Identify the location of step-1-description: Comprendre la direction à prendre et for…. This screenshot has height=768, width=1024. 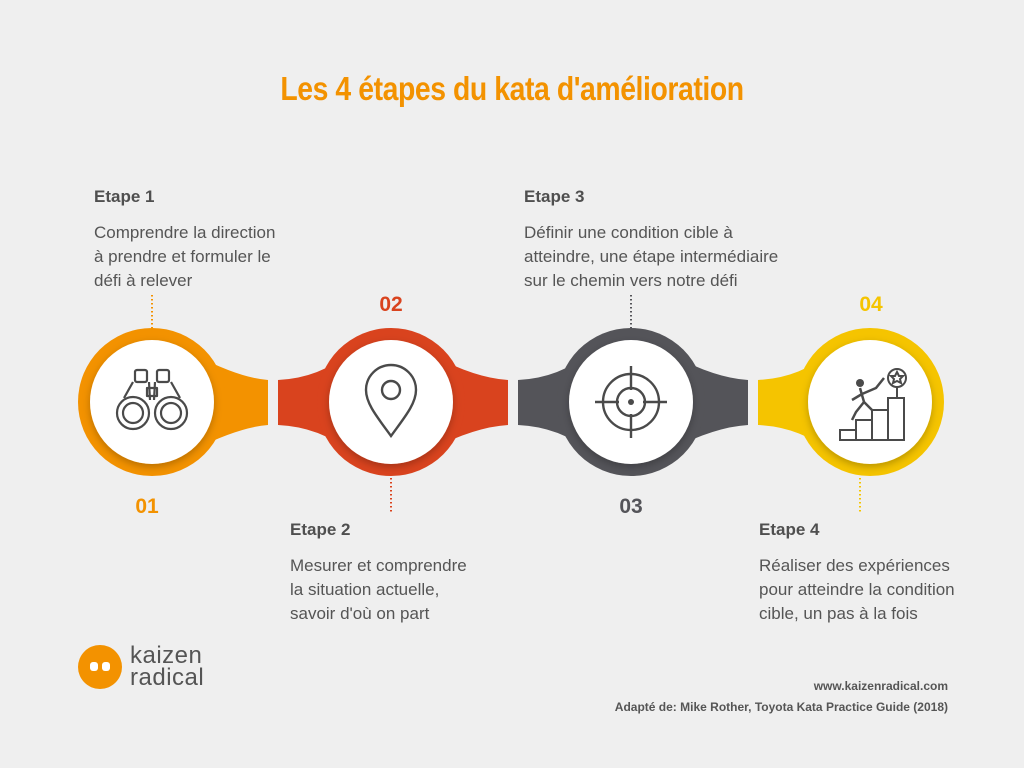
(185, 256).